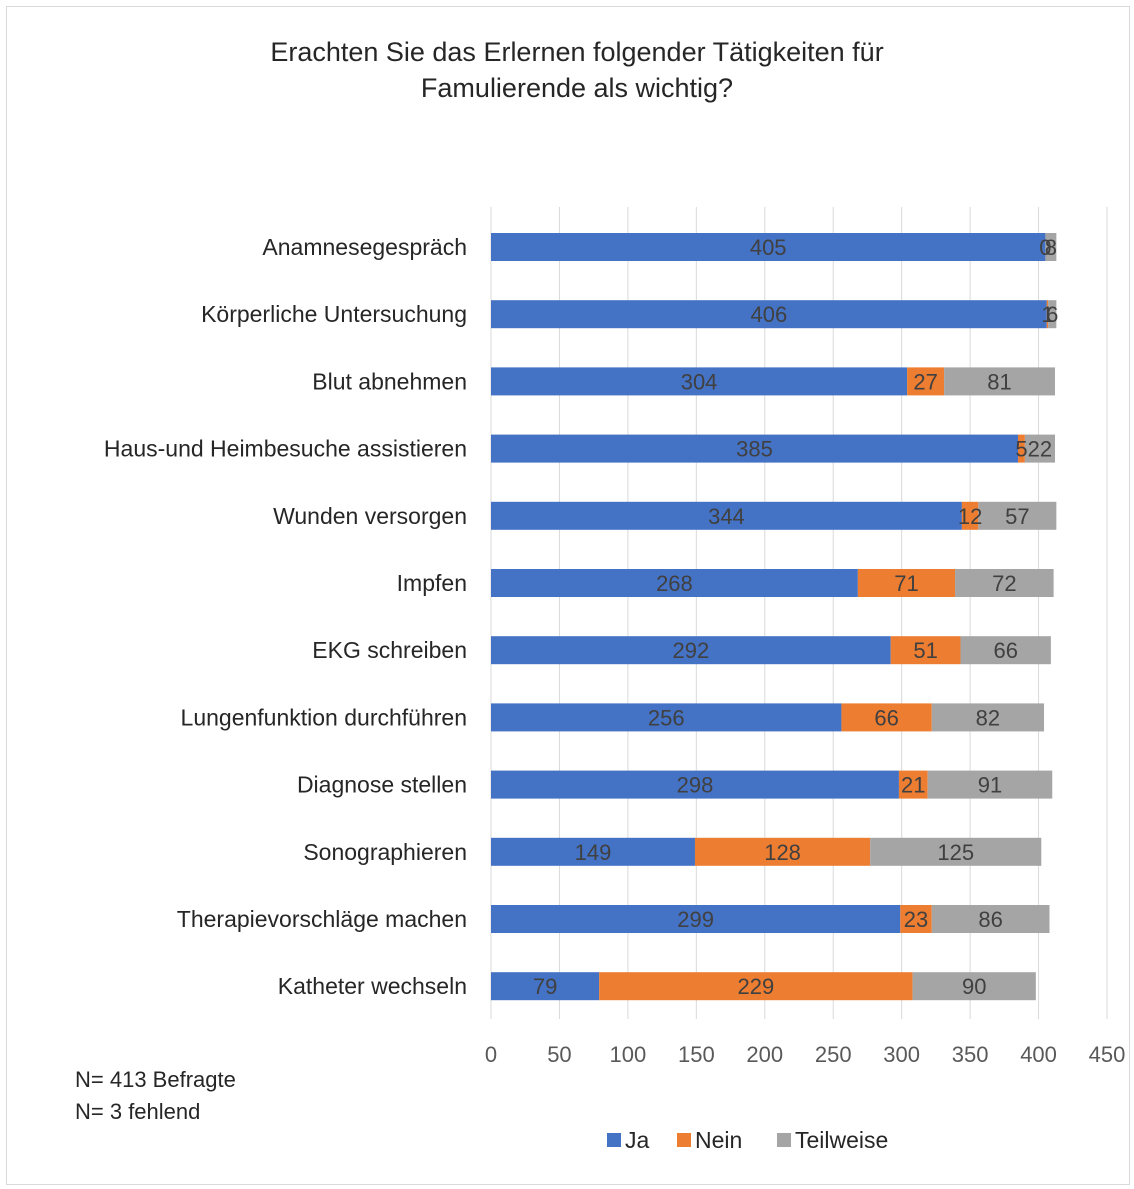  Describe the element at coordinates (614, 1140) in the screenshot. I see `legend-swatch-ja` at that location.